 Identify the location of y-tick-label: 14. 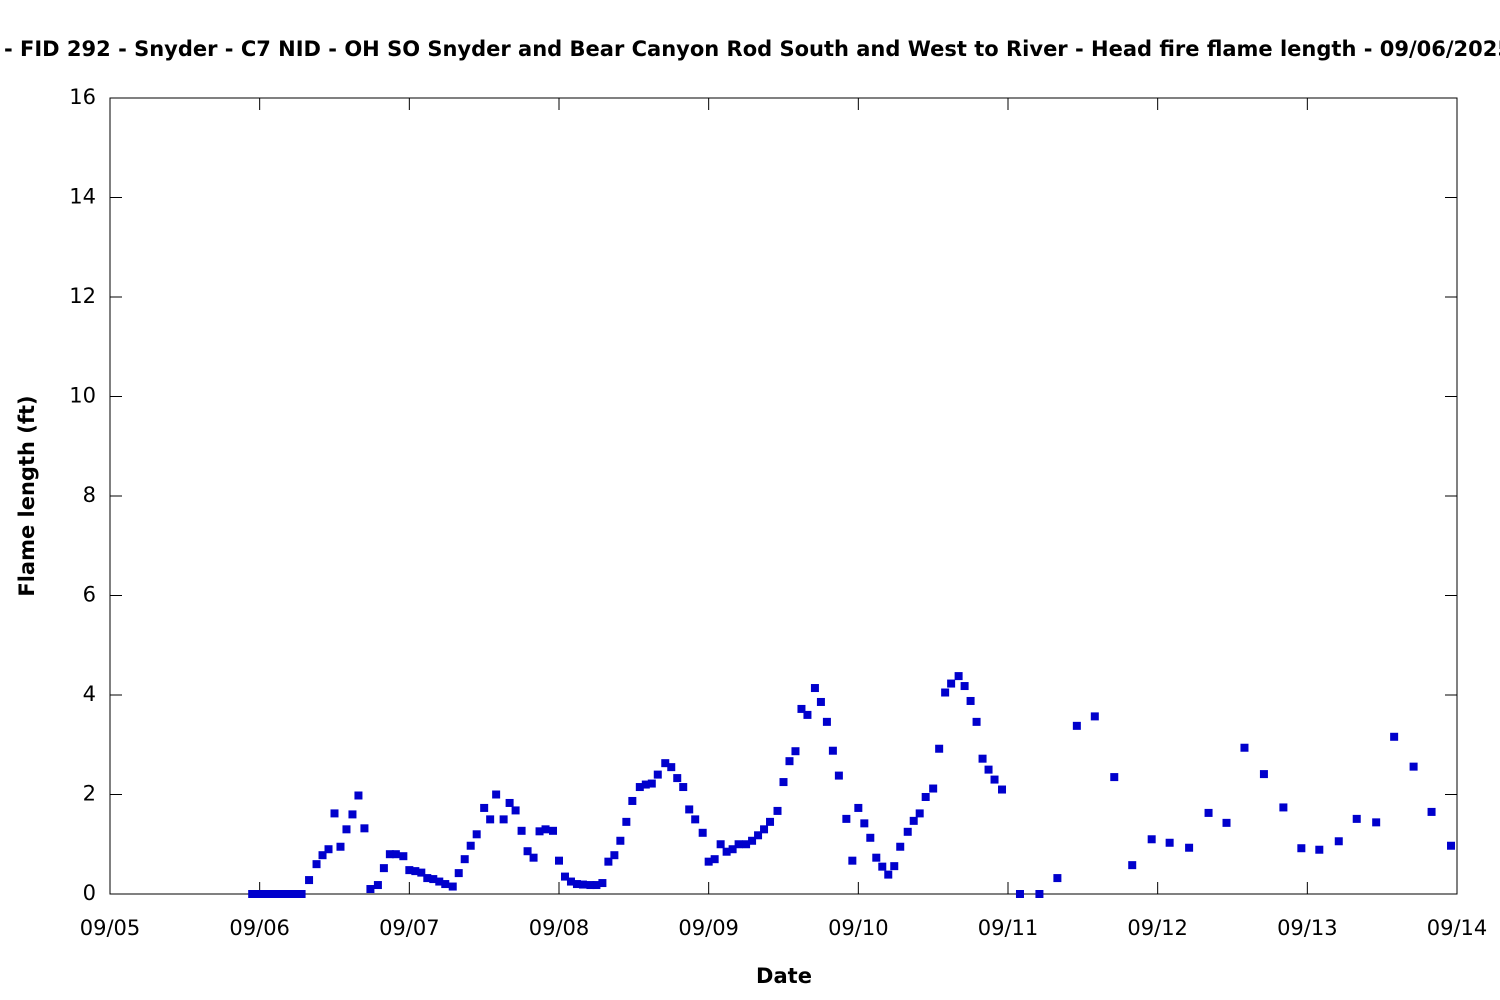
(82, 197).